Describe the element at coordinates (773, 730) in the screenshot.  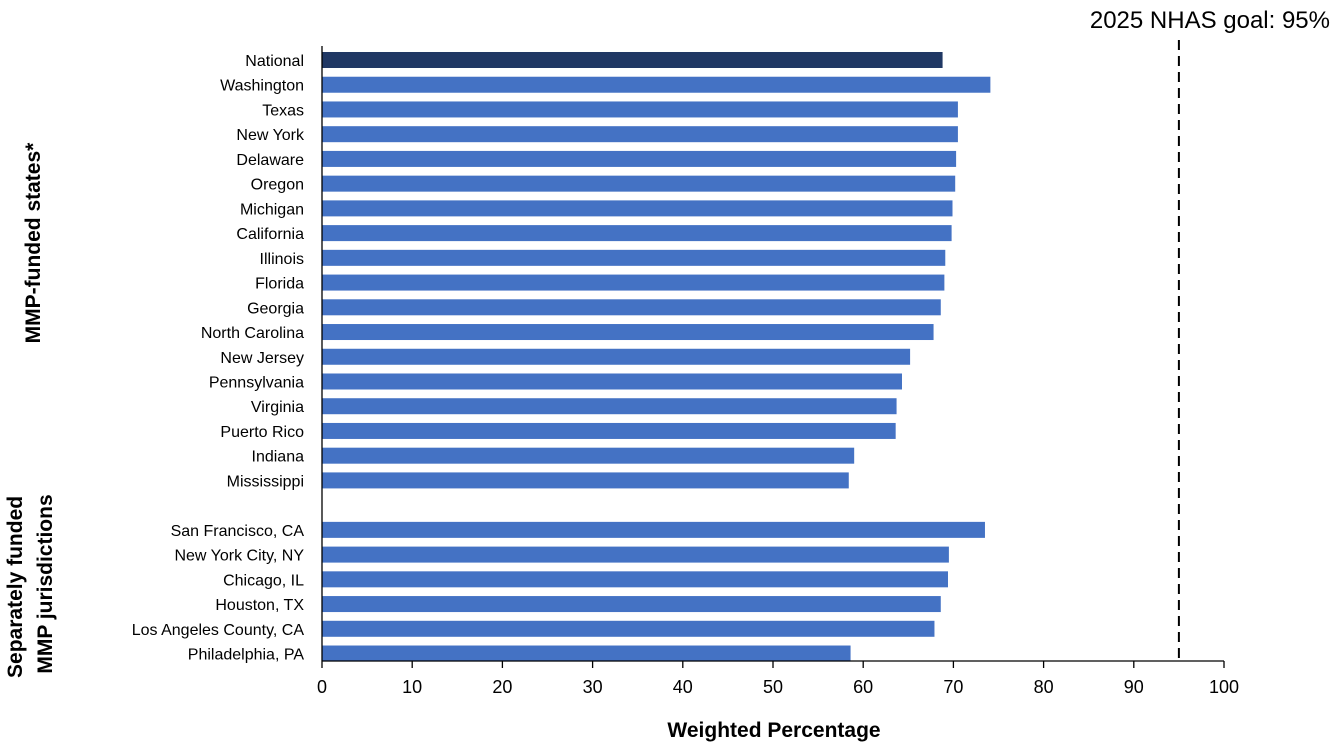
I see `x-axis-title: Weighted Percentage` at that location.